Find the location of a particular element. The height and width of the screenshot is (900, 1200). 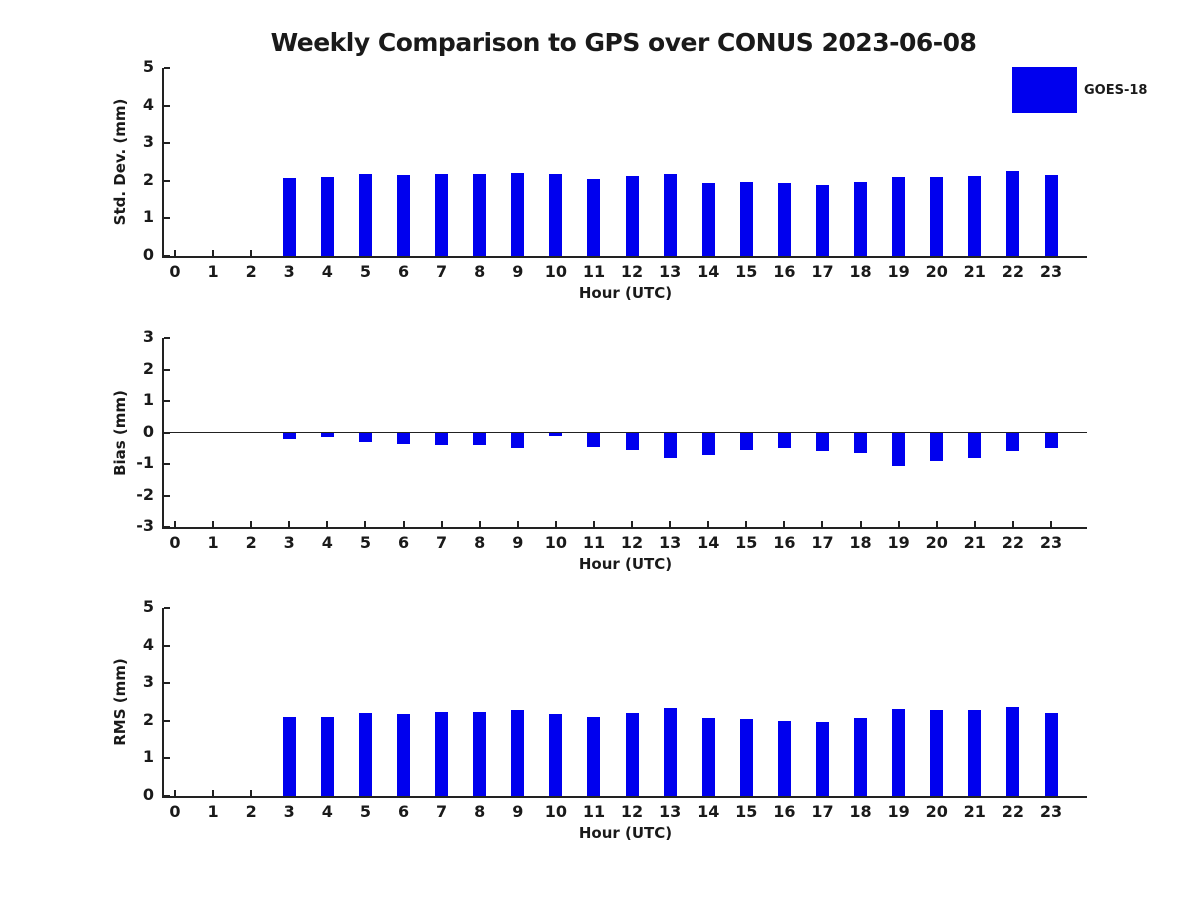

y-tick-label: 2 is located at coordinates (148, 179).